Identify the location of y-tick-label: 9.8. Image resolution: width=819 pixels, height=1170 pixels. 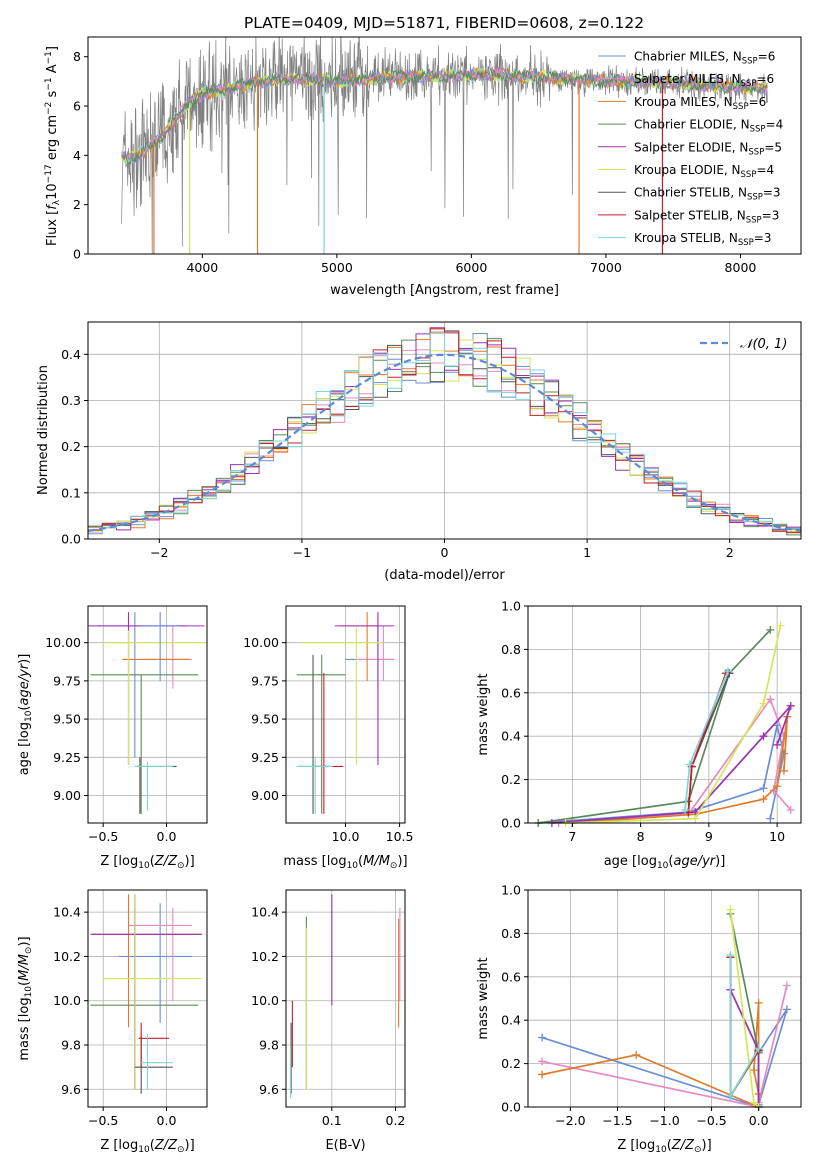
(269, 1045).